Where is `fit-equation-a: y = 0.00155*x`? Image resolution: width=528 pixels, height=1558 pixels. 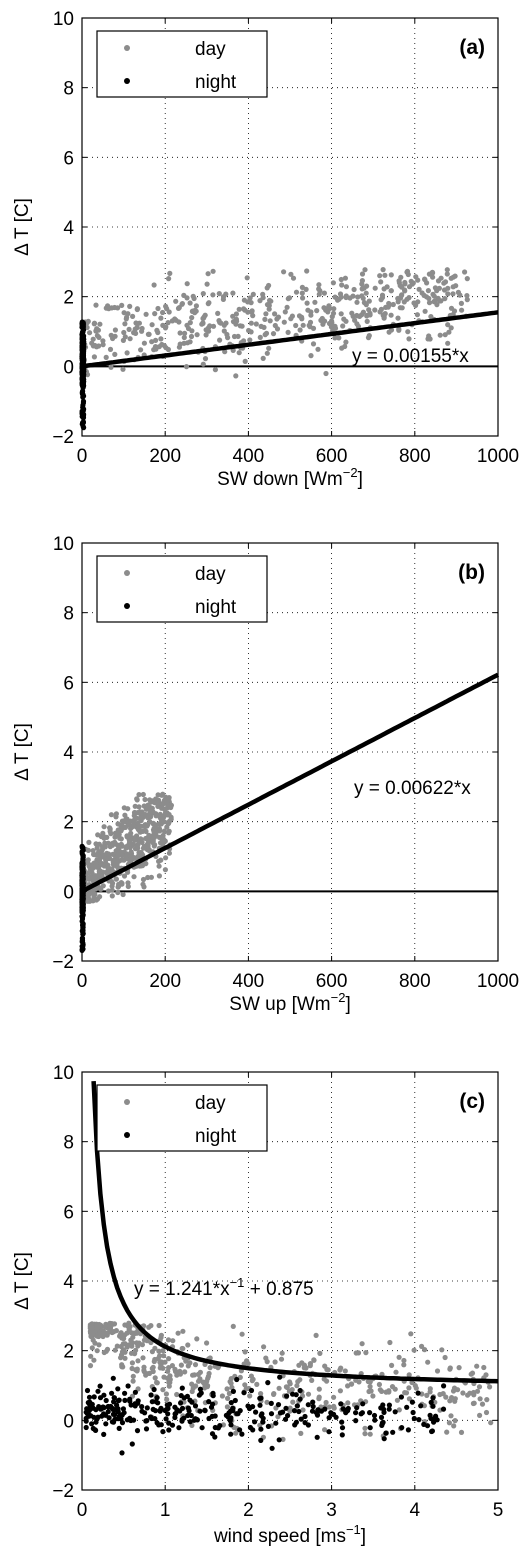 fit-equation-a: y = 0.00155*x is located at coordinates (410, 356).